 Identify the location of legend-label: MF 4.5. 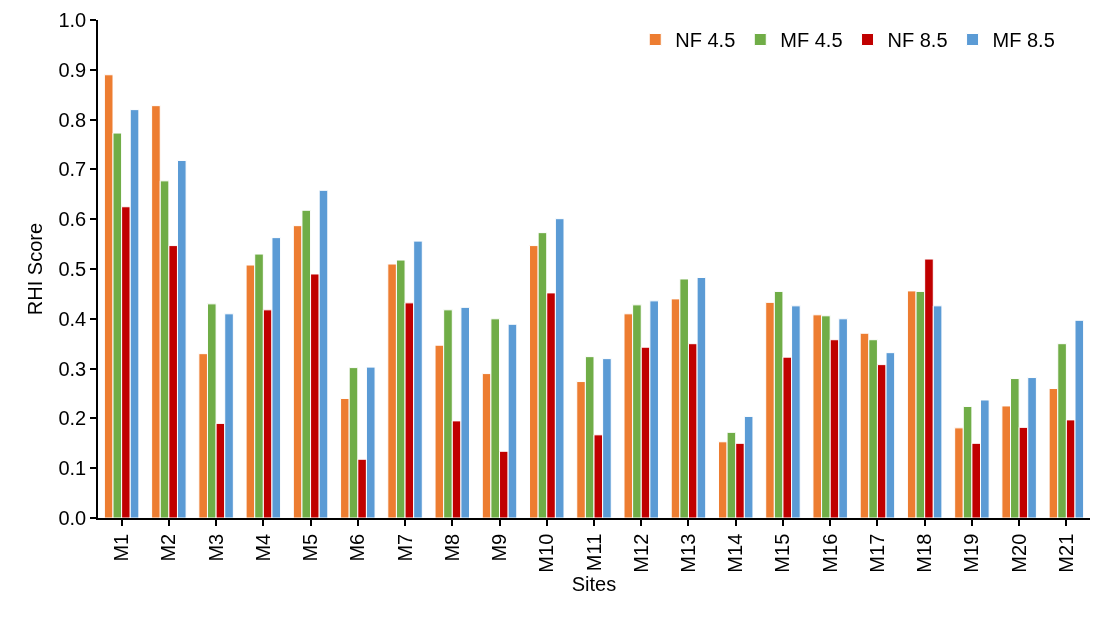
(811, 40).